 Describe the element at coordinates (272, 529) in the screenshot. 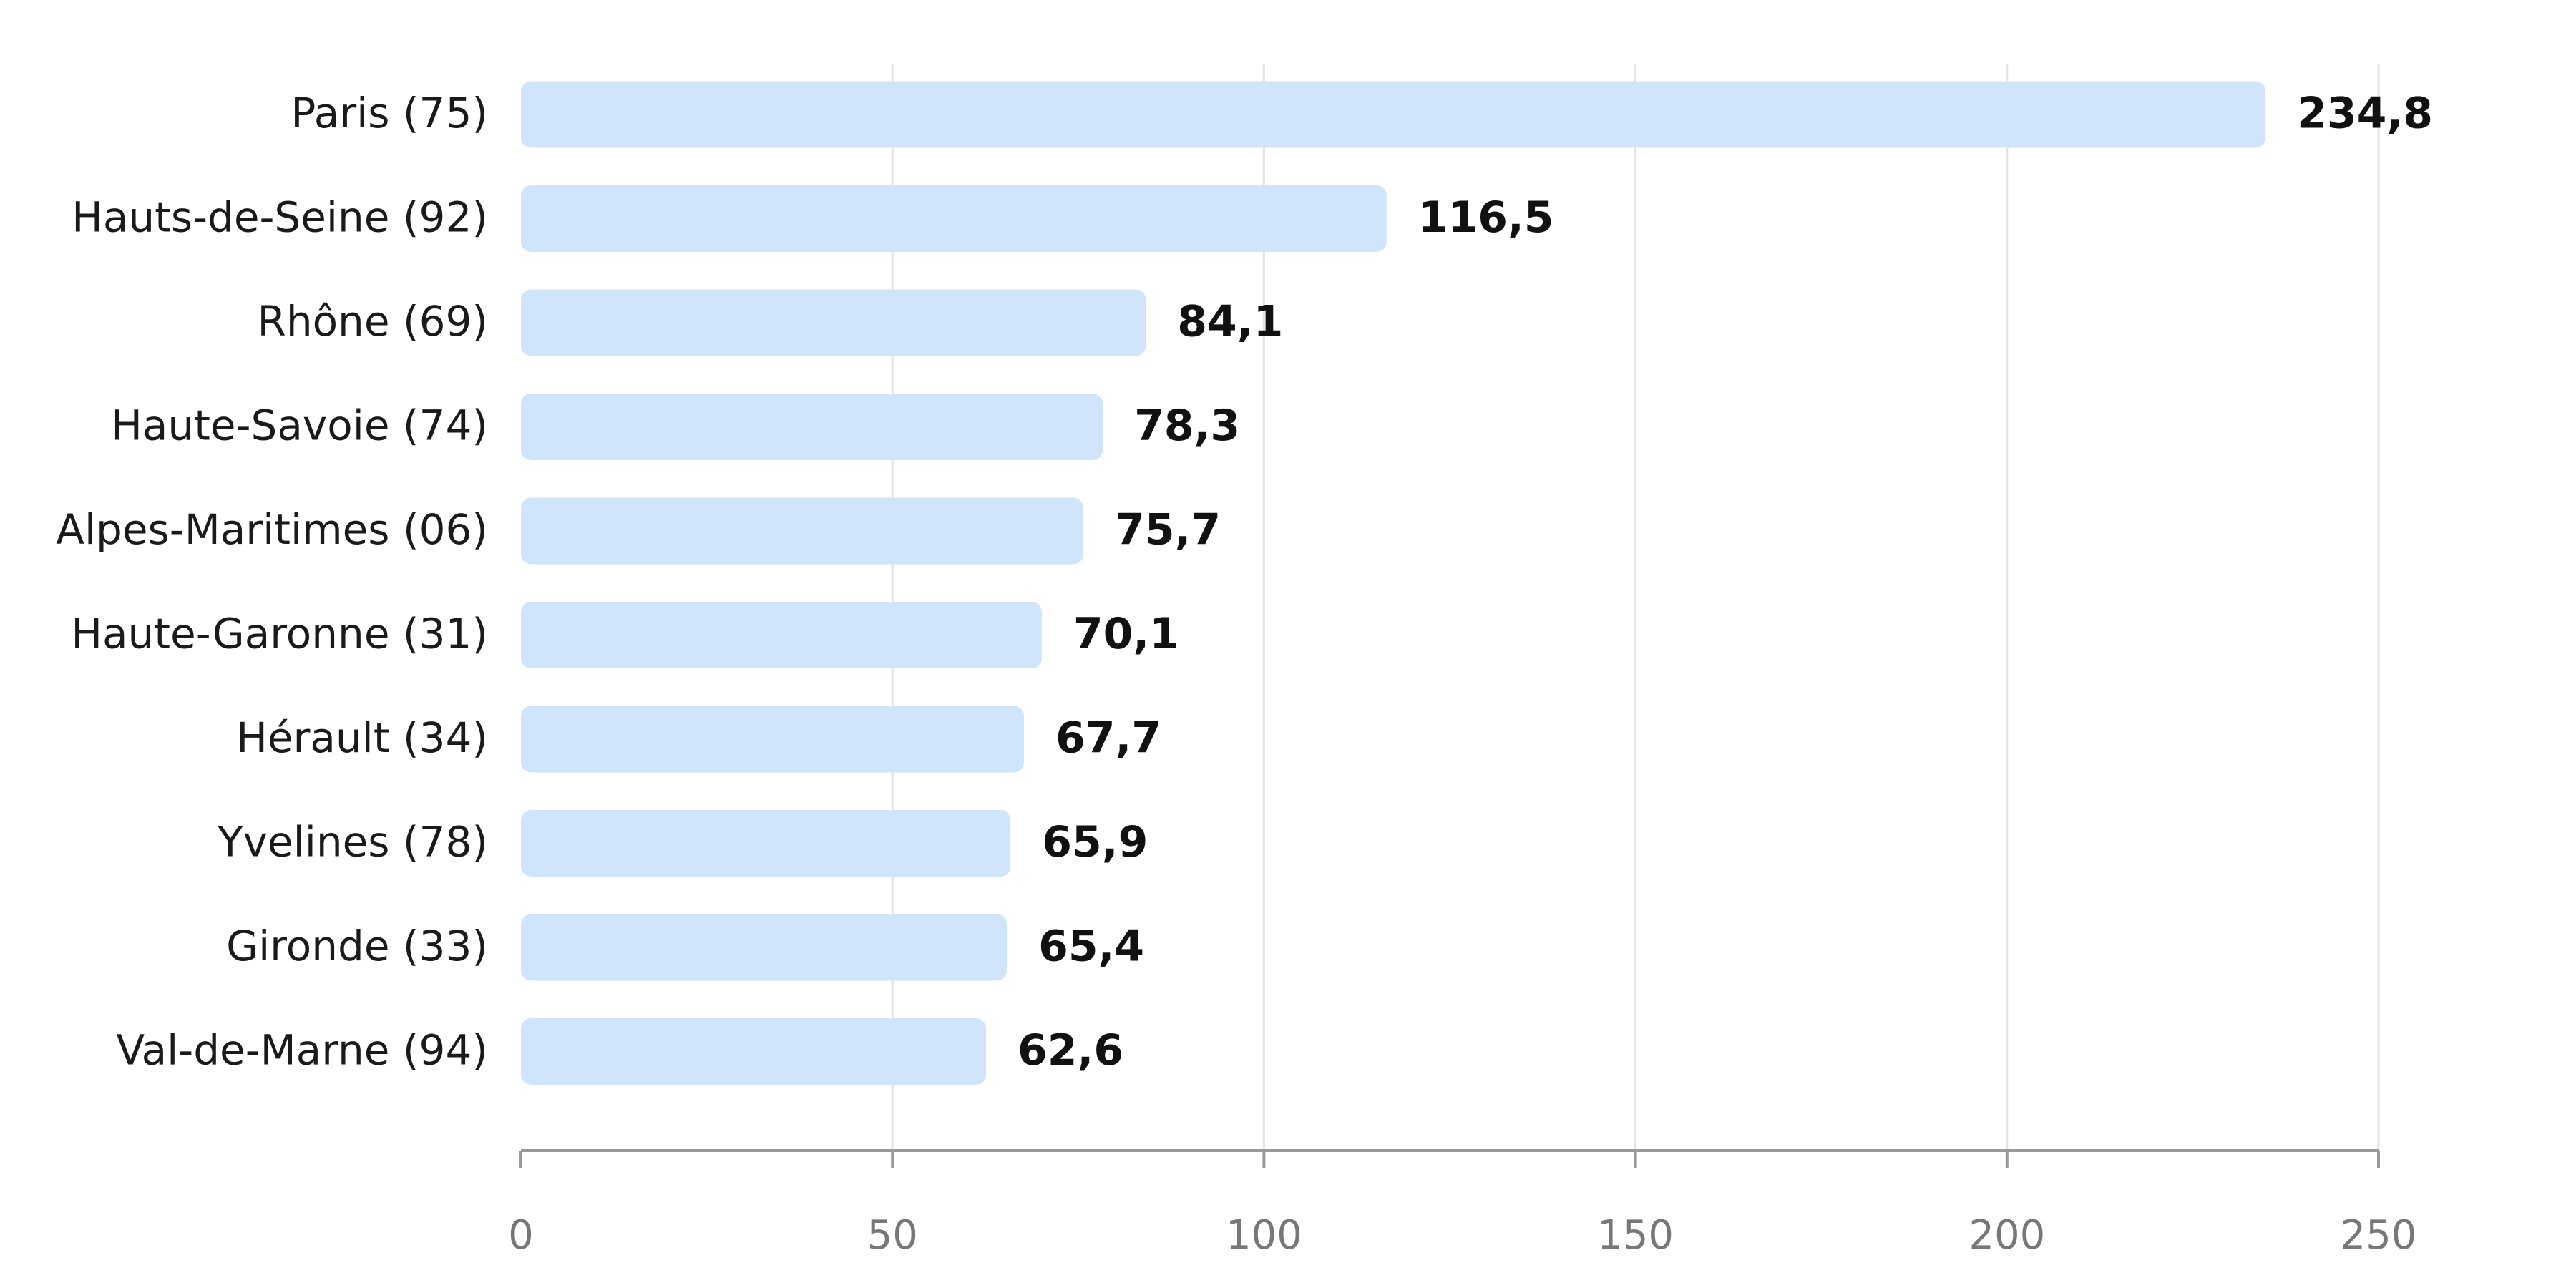

I see `y-tick-label: Alpes-Maritimes (06)` at that location.